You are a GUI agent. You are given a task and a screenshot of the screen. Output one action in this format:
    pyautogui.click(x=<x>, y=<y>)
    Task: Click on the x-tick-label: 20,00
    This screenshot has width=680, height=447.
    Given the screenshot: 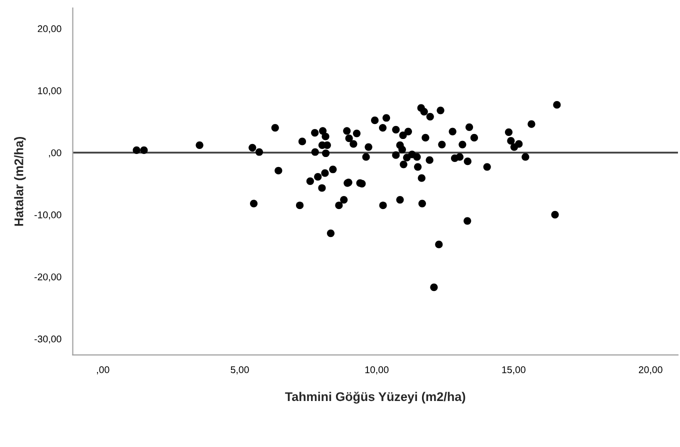 What is the action you would take?
    pyautogui.click(x=650, y=370)
    